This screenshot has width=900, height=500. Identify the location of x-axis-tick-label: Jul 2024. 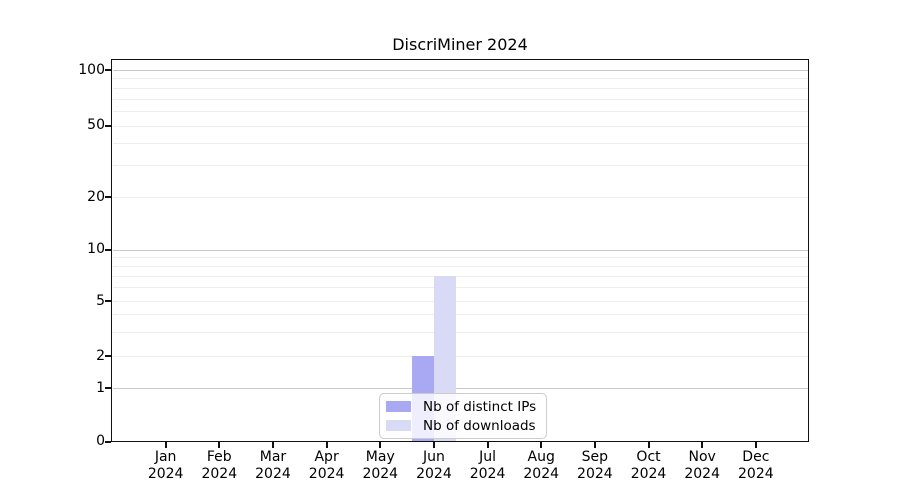
(488, 466).